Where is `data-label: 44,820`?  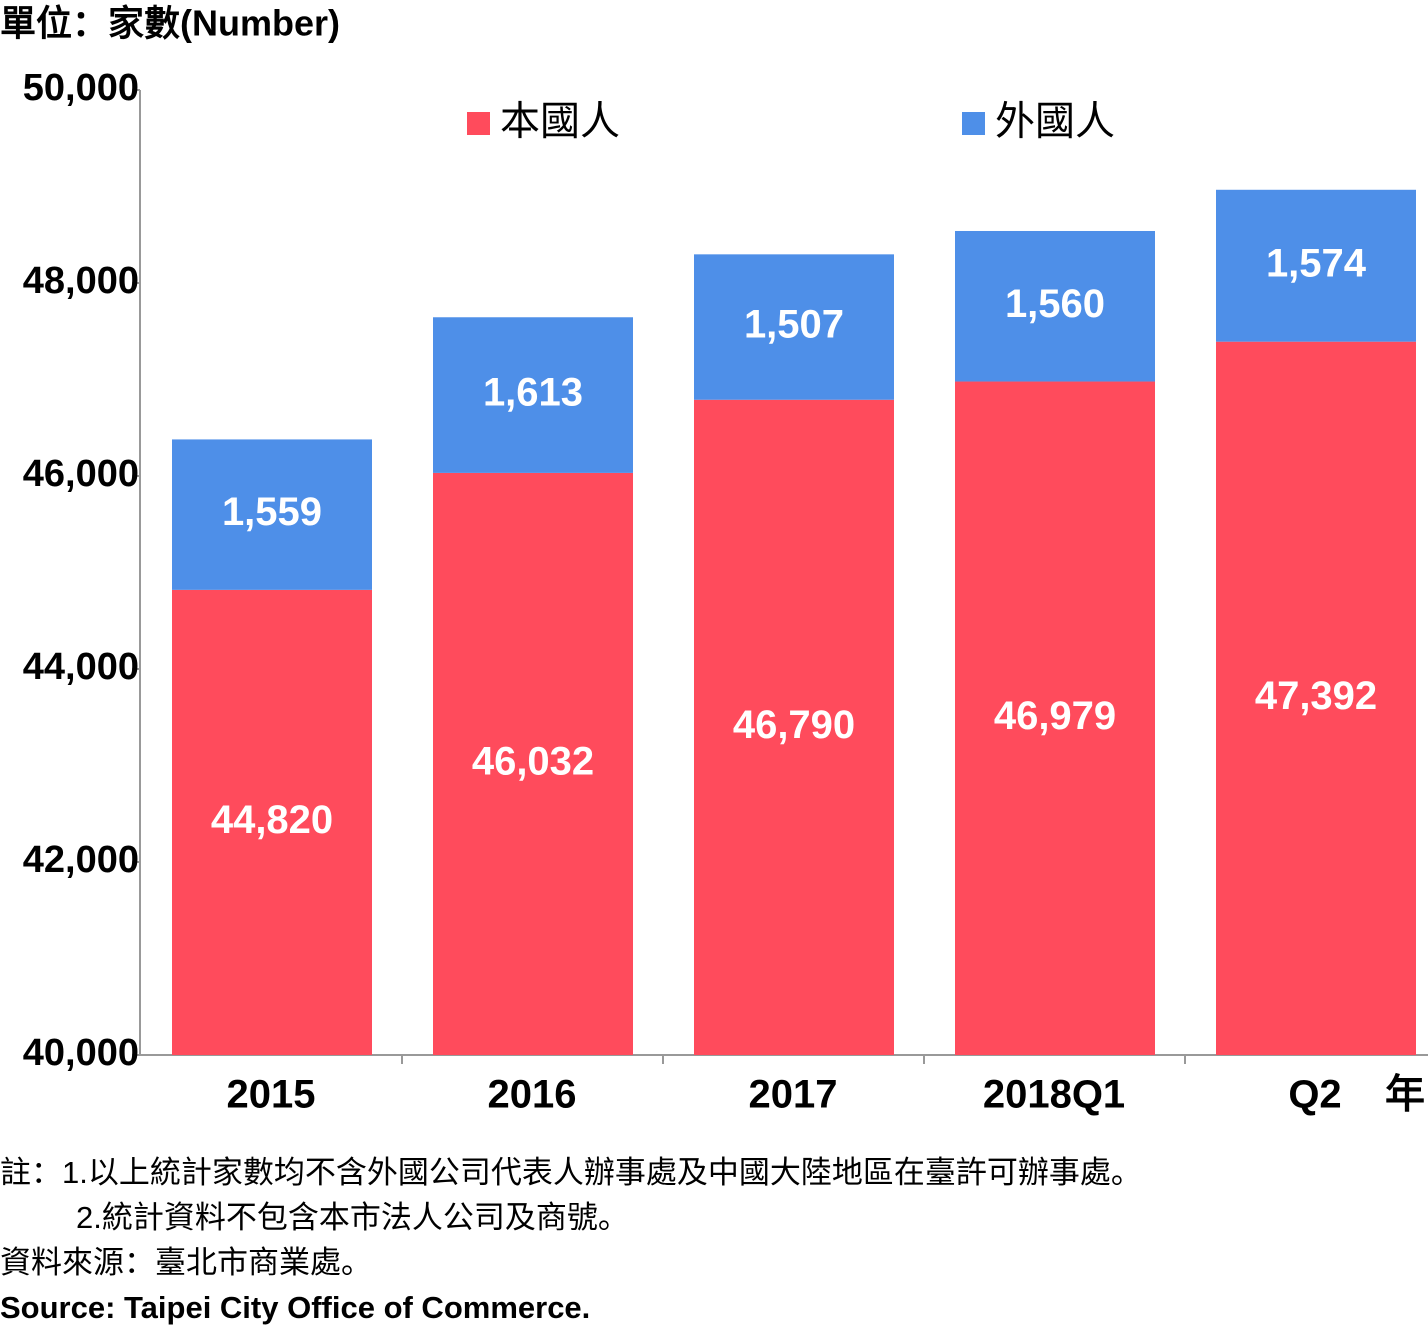 data-label: 44,820 is located at coordinates (272, 820).